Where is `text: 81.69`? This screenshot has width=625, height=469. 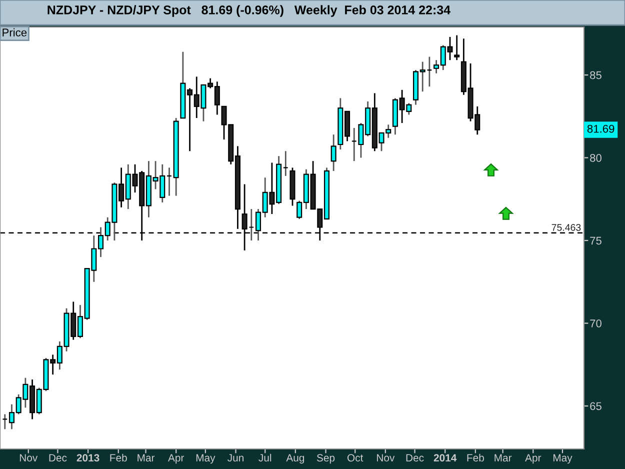
text: 81.69 is located at coordinates (600, 128).